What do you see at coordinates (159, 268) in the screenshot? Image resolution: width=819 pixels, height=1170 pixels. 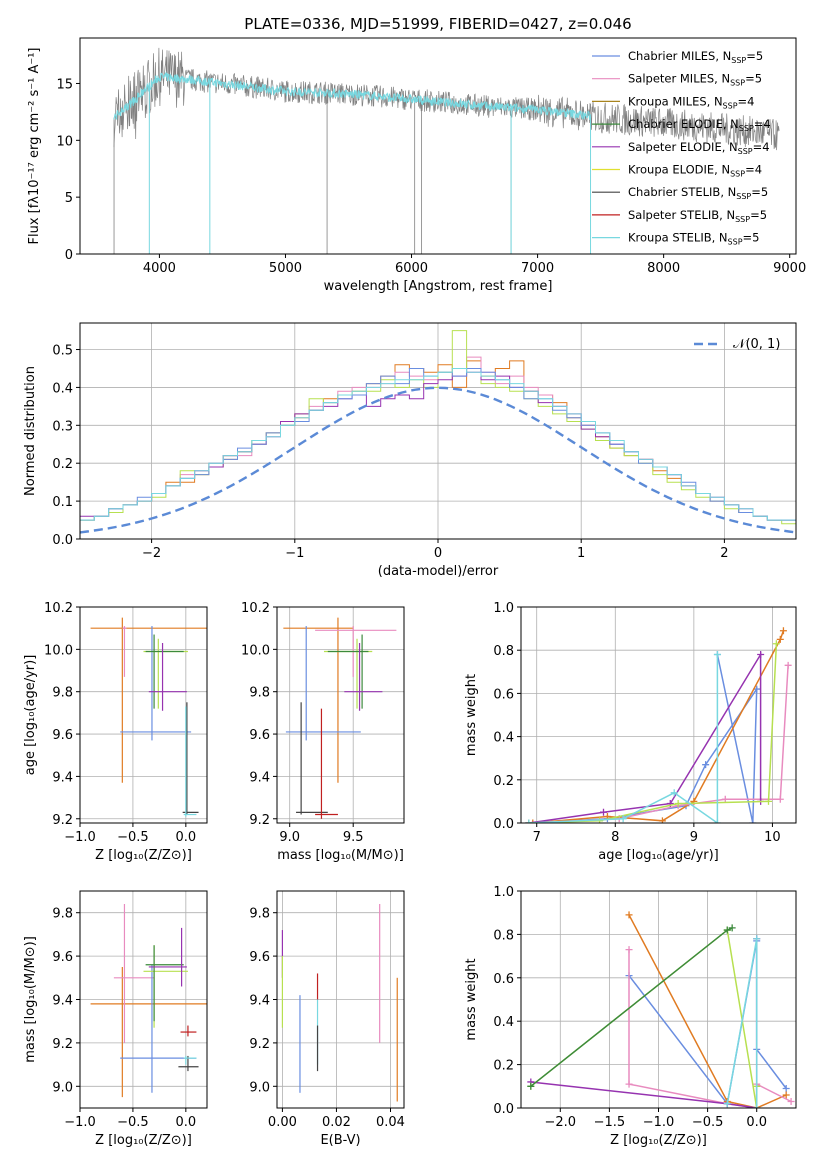 I see `x-tick-label: 4000` at bounding box center [159, 268].